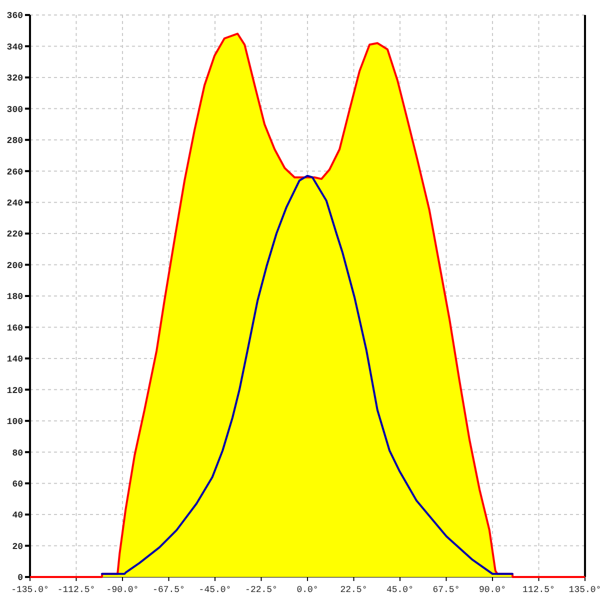 This screenshot has height=600, width=600. What do you see at coordinates (14, 203) in the screenshot?
I see `y-tick-label: 240` at bounding box center [14, 203].